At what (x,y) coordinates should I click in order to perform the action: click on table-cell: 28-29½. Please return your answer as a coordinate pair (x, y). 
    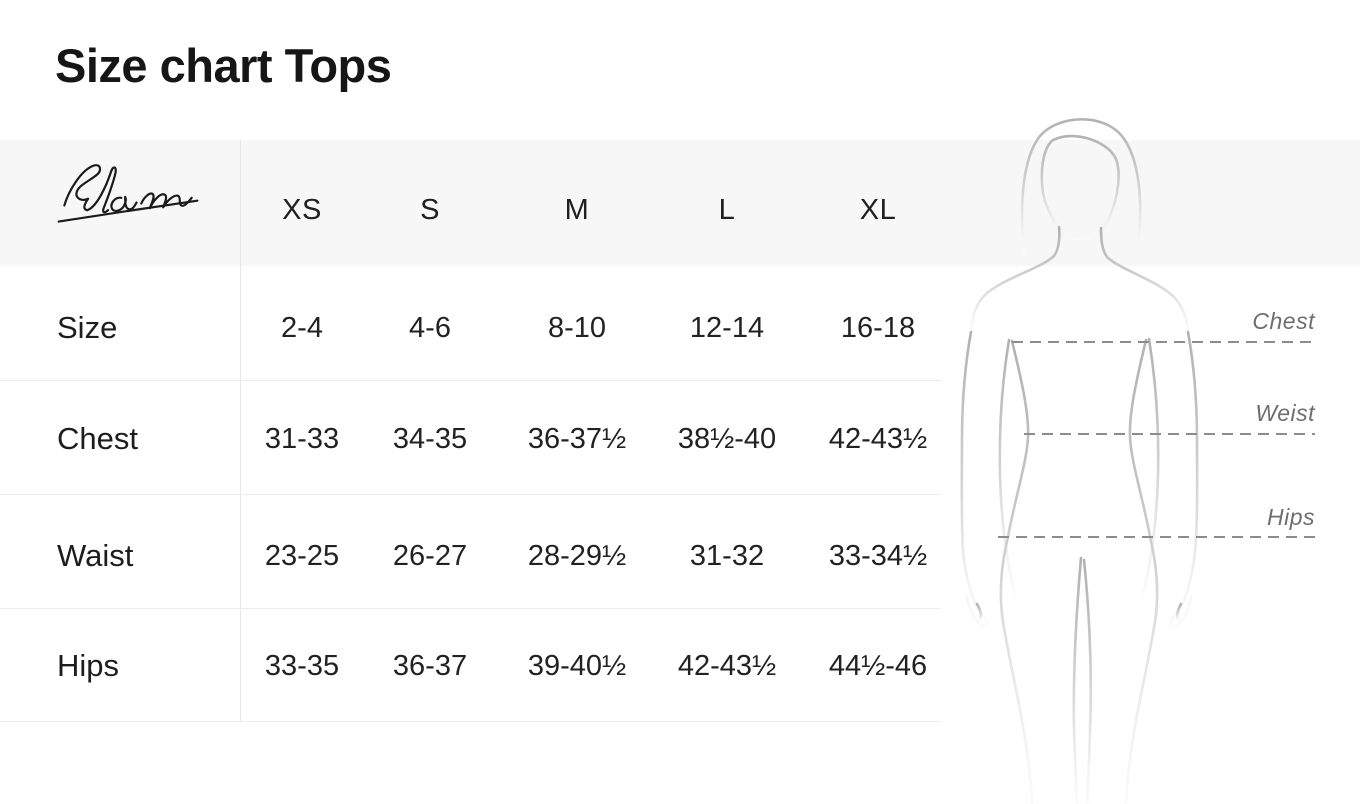
    Looking at the image, I should click on (577, 556).